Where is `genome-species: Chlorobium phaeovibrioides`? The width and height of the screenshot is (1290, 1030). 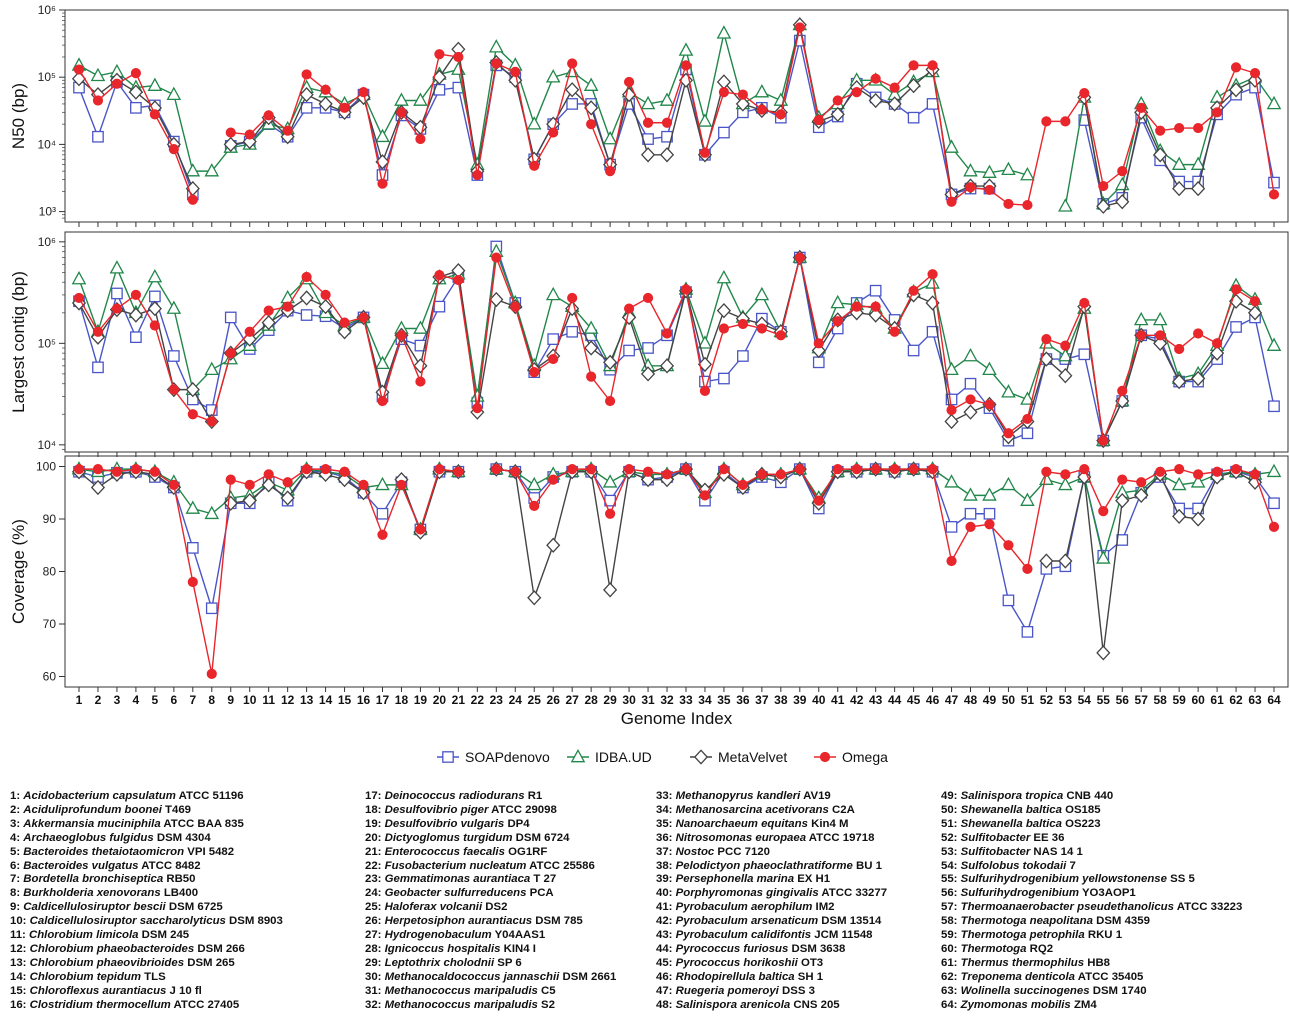
genome-species: Chlorobium phaeovibrioides is located at coordinates (107, 962).